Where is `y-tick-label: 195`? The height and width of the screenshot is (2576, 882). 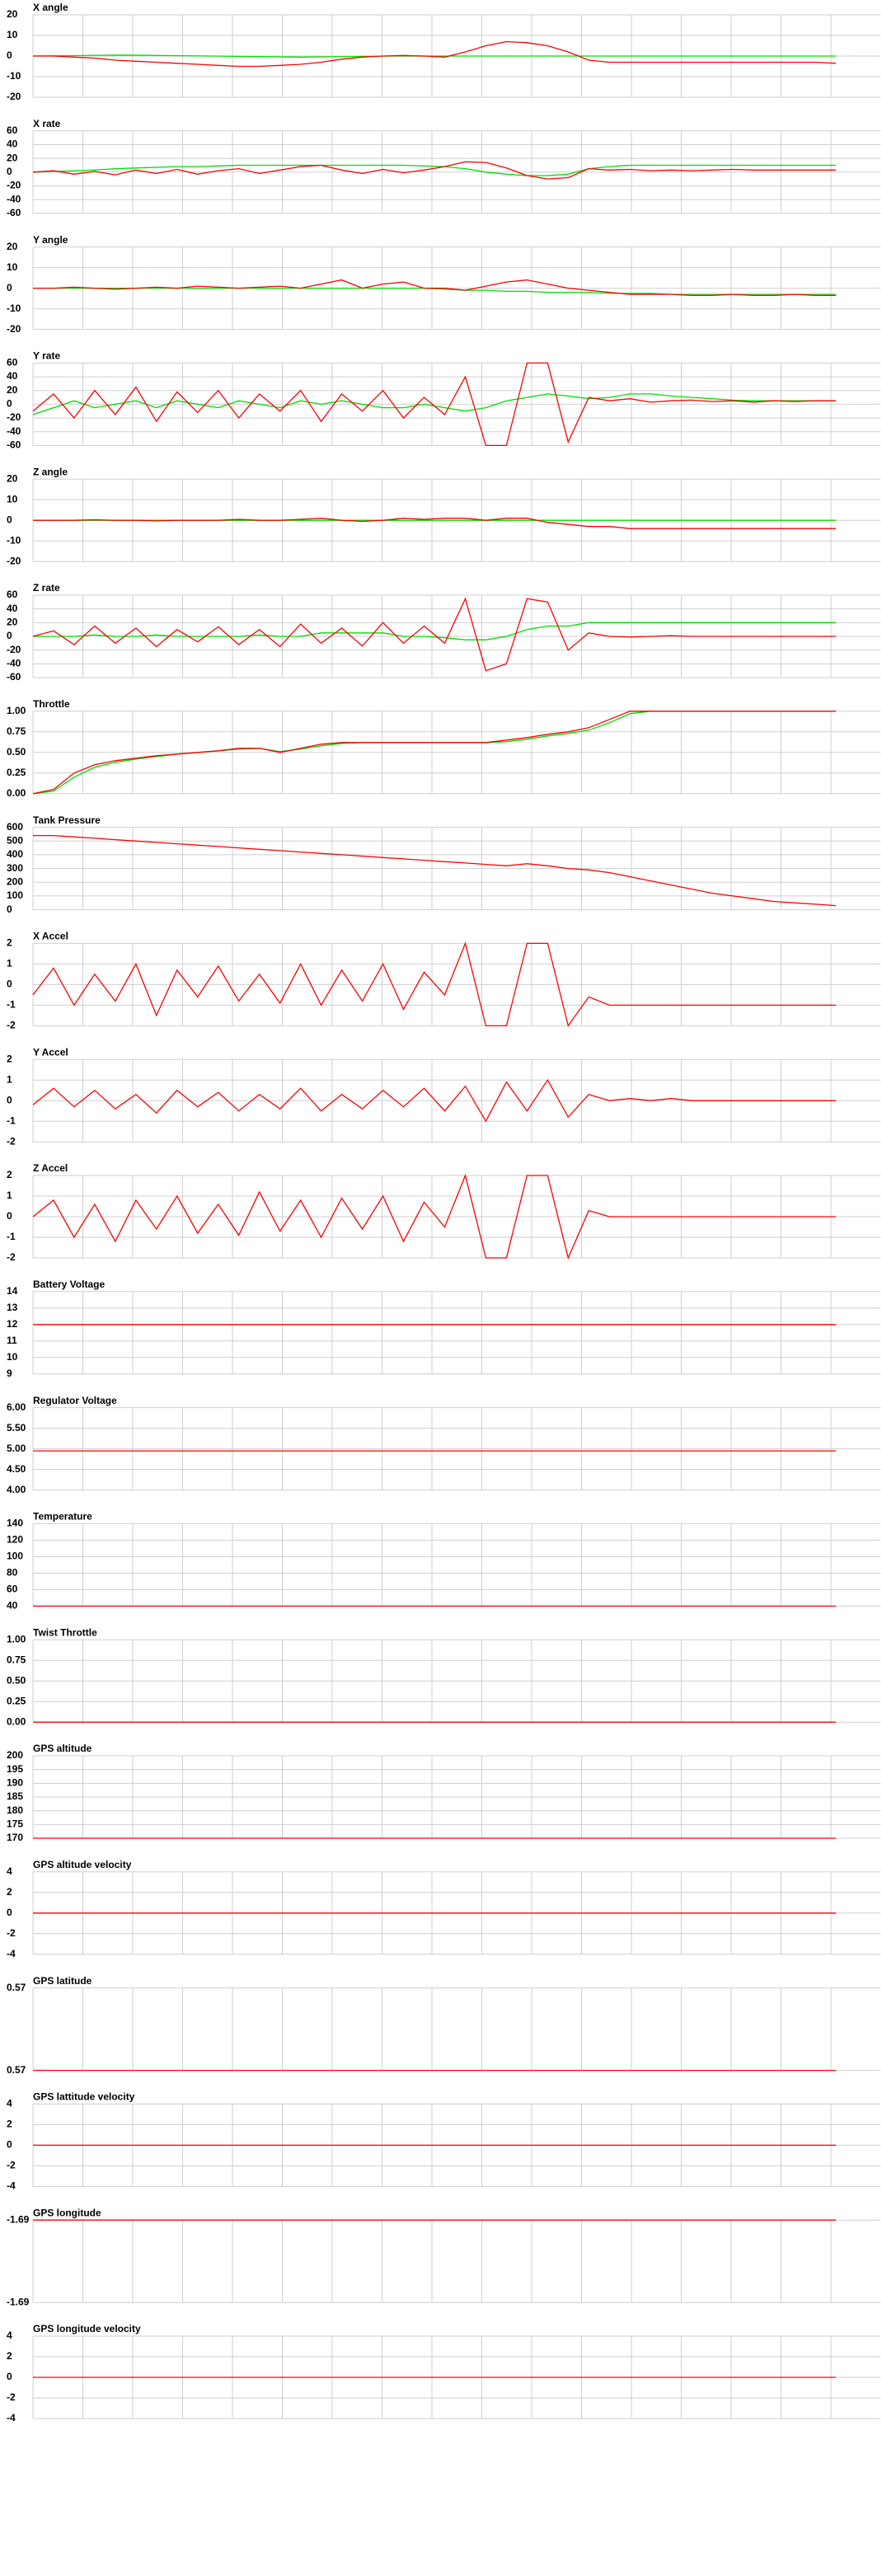 y-tick-label: 195 is located at coordinates (15, 1769).